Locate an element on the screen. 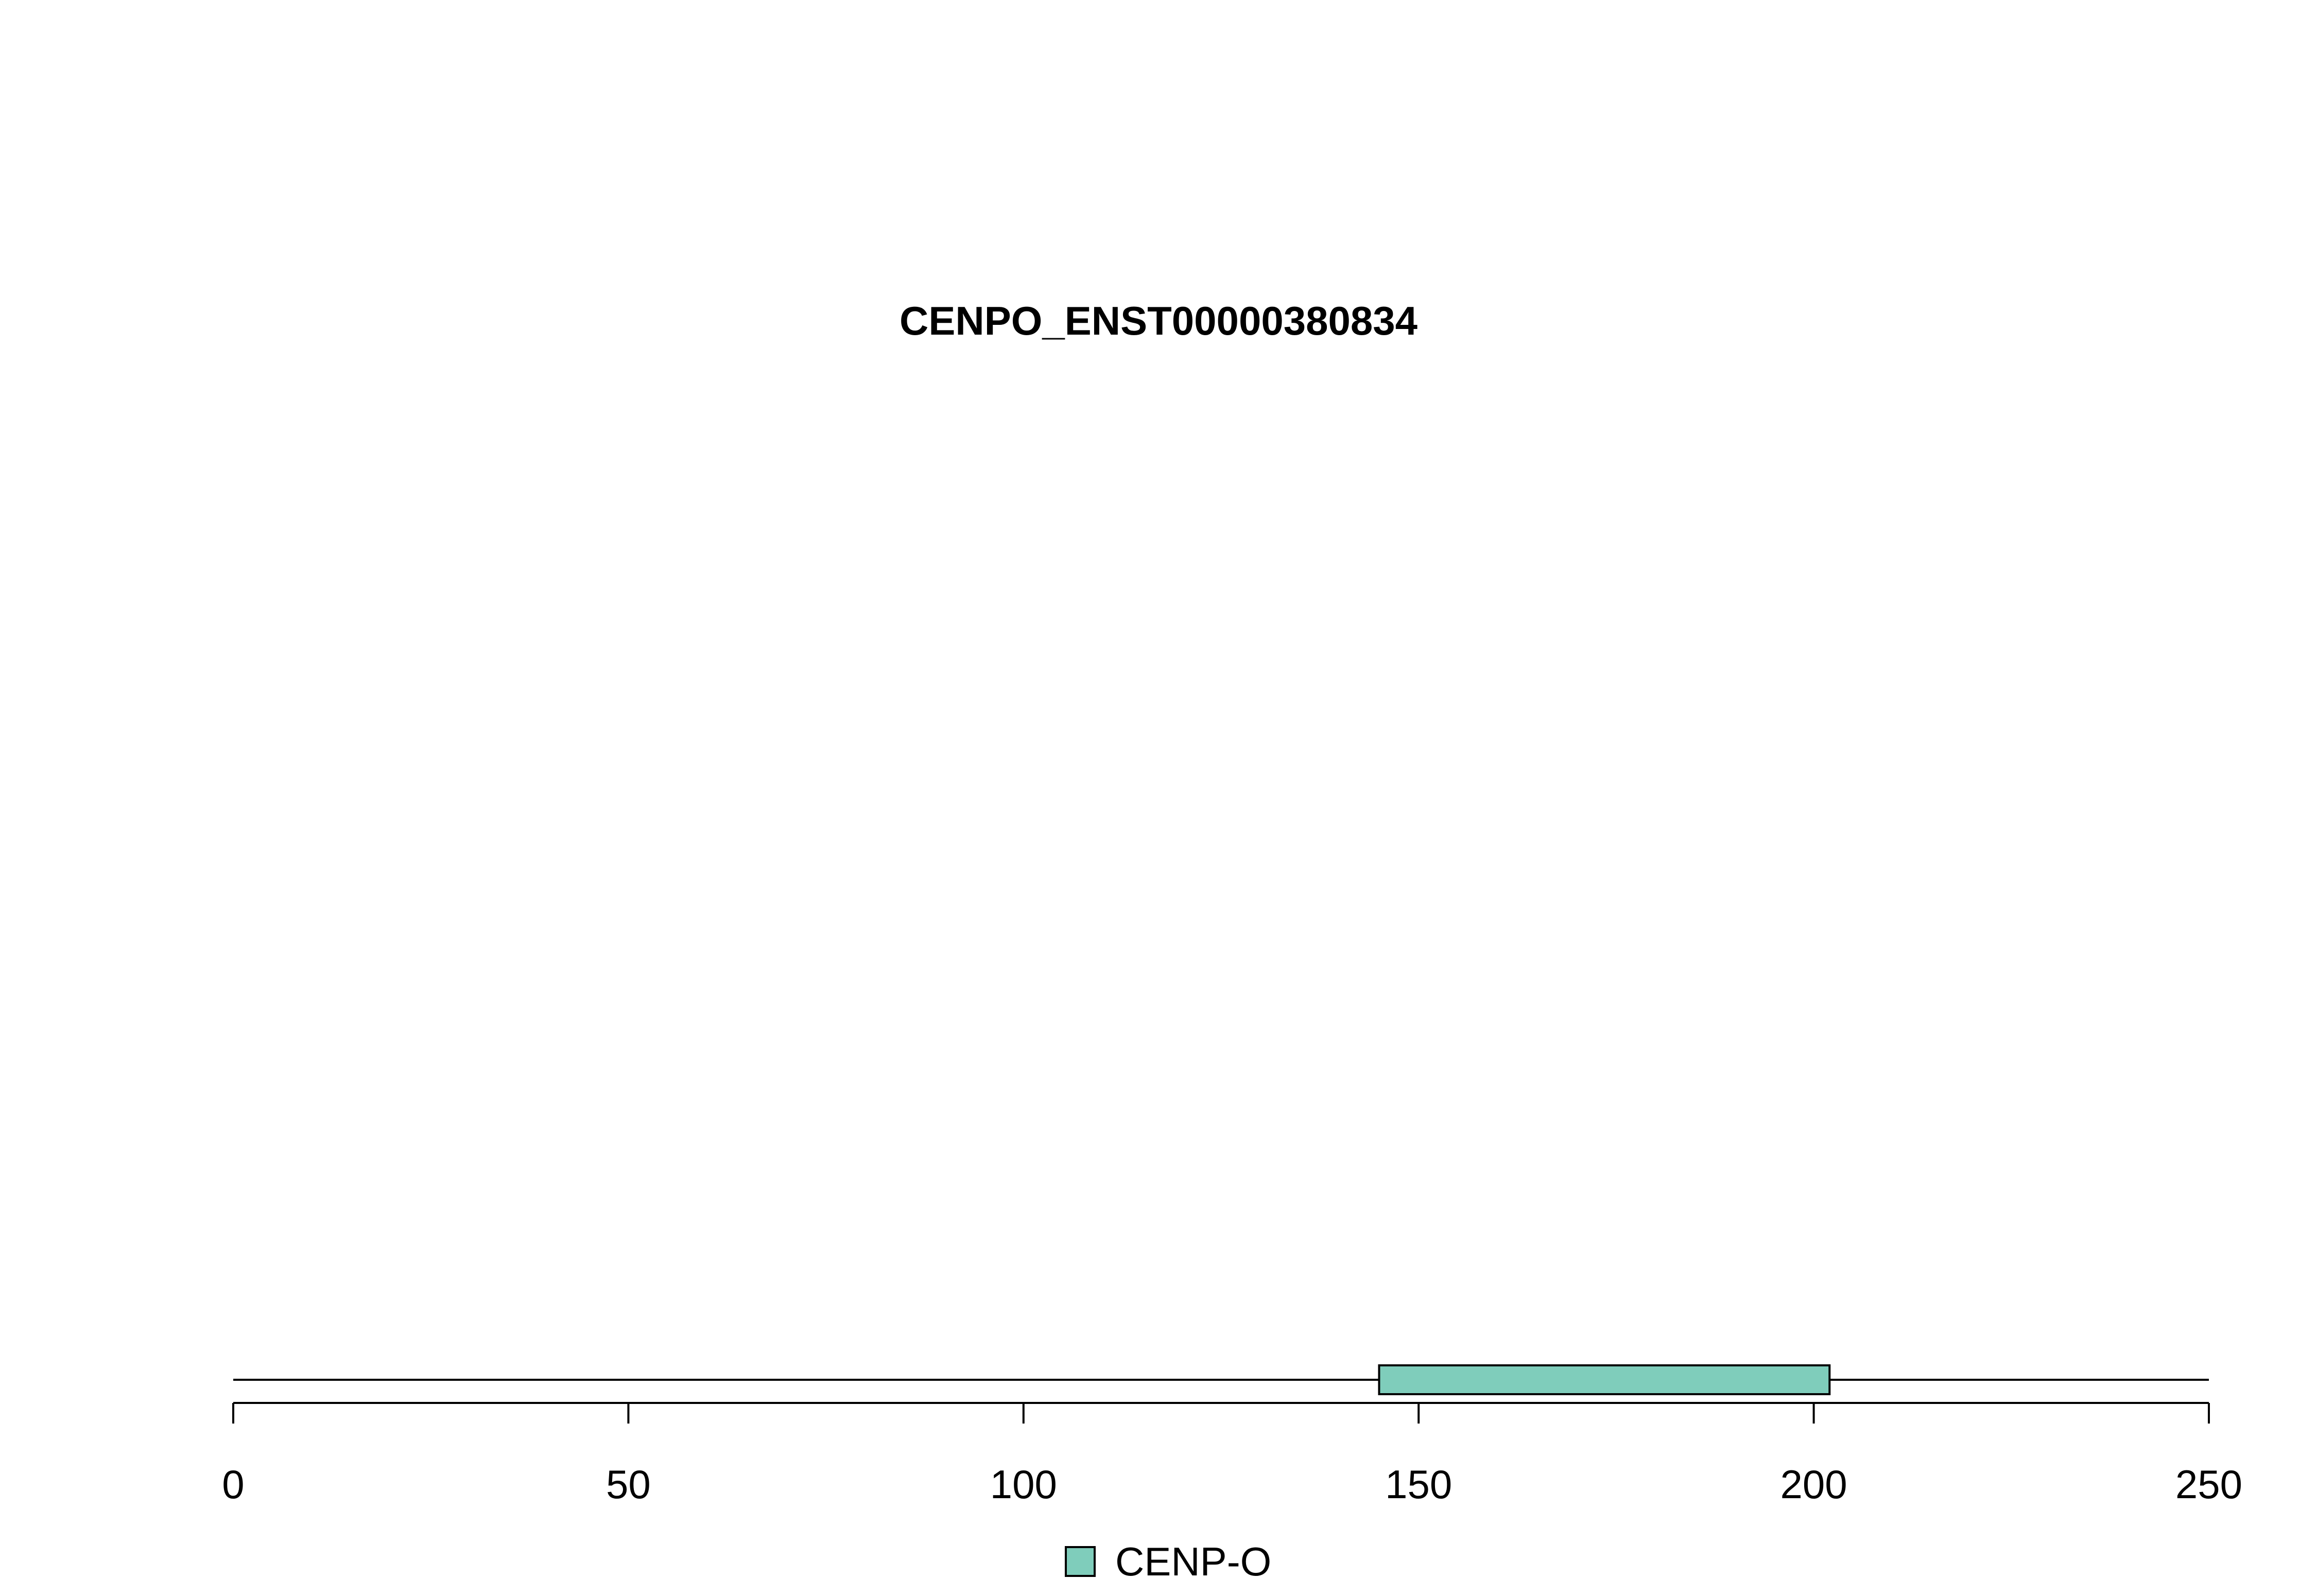 The width and height of the screenshot is (2317, 1596). x-tick-label: 200 is located at coordinates (1813, 1485).